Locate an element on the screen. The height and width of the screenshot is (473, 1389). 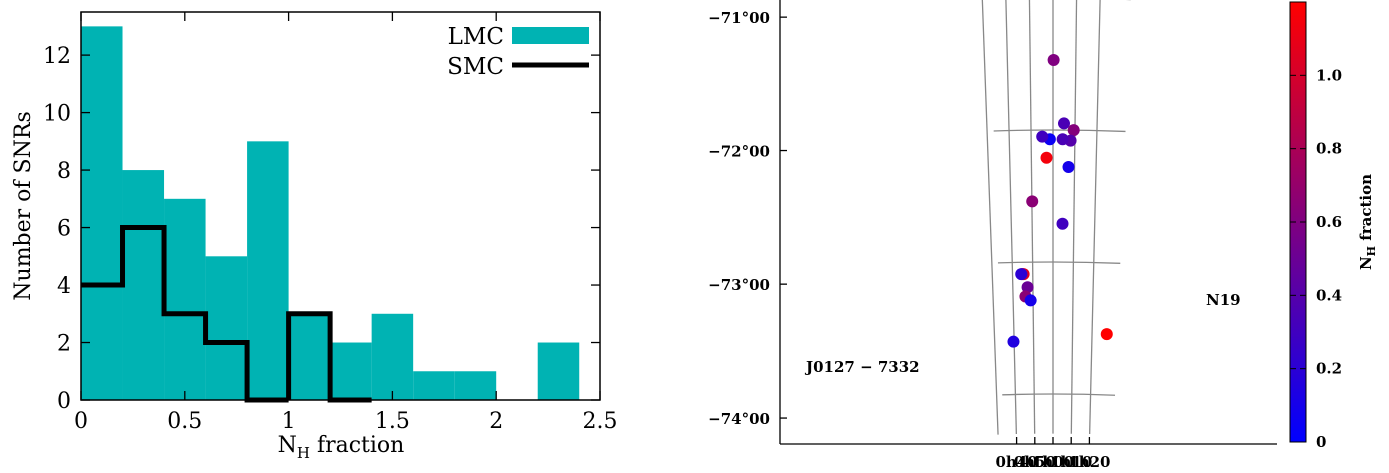
x-tick-label: 0.5 is located at coordinates (184, 421).